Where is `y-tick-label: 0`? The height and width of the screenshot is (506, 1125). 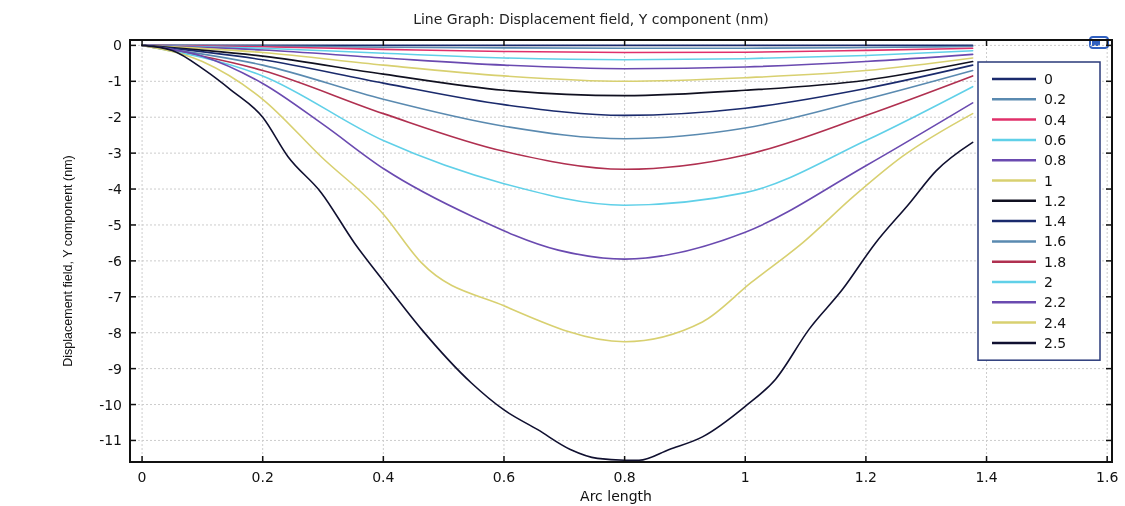 y-tick-label: 0 is located at coordinates (117, 45).